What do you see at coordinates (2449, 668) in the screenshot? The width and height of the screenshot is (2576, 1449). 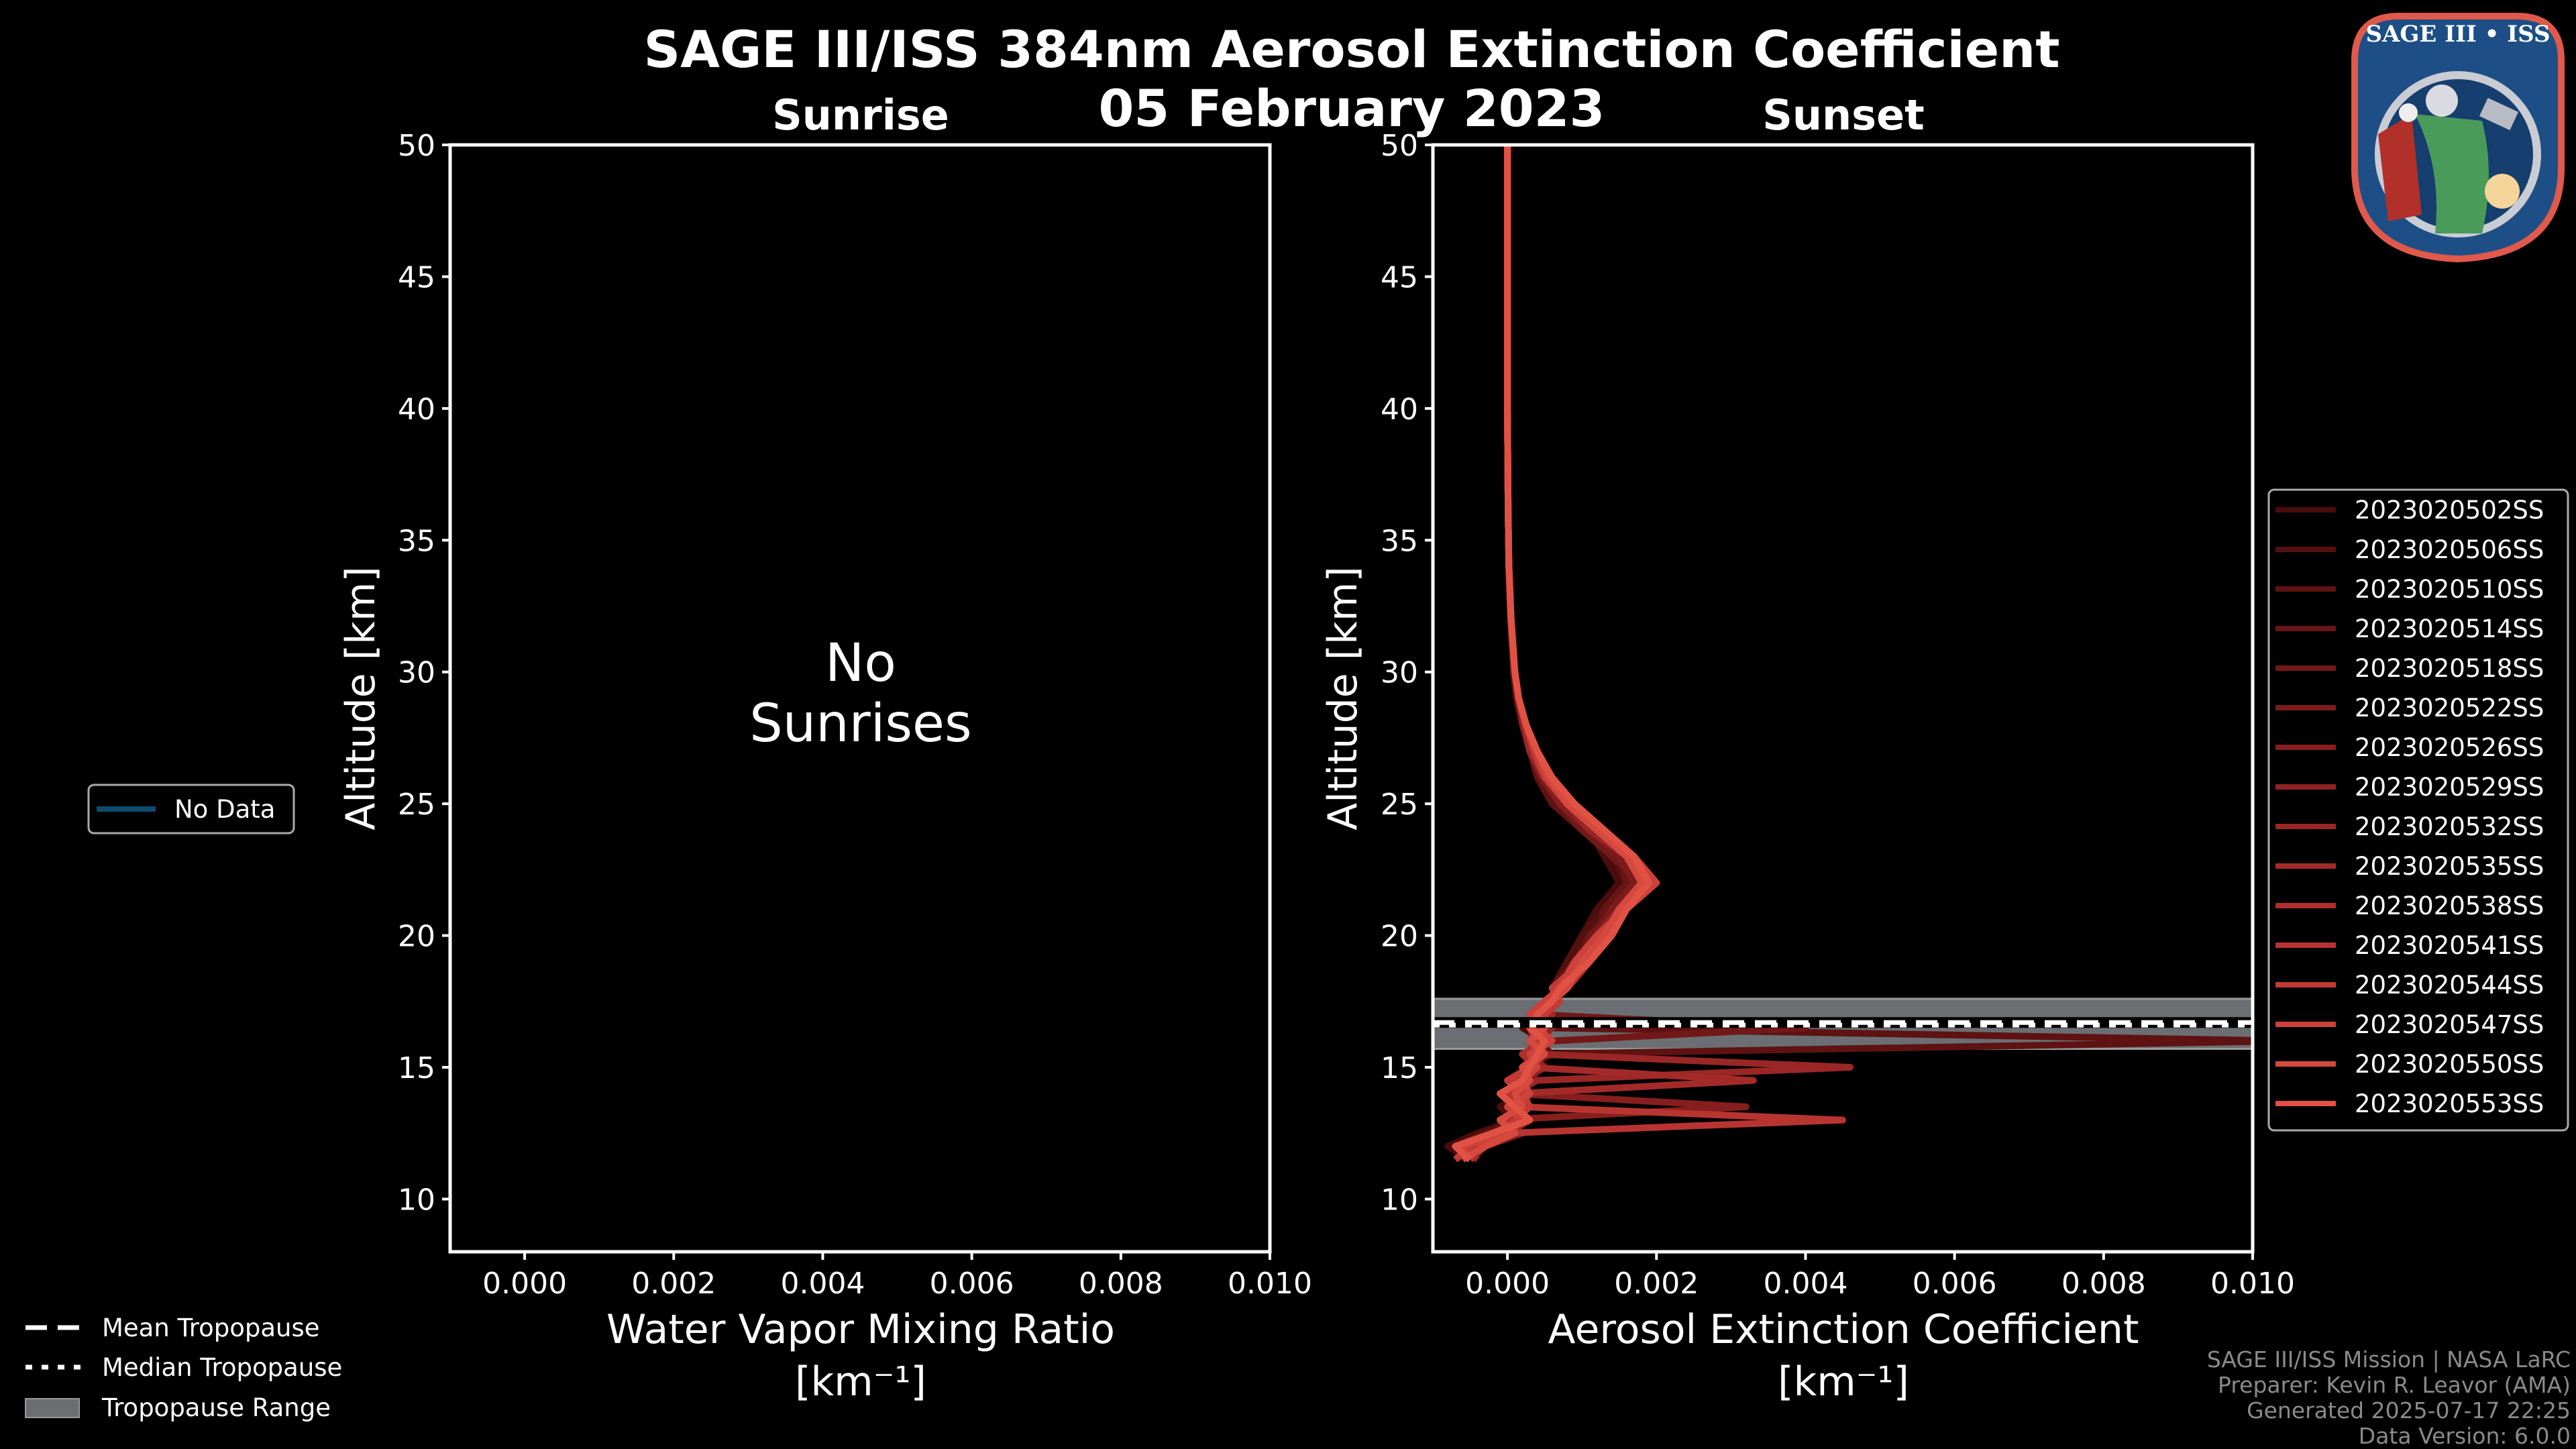 I see `legend-entry: 2023020518SS` at bounding box center [2449, 668].